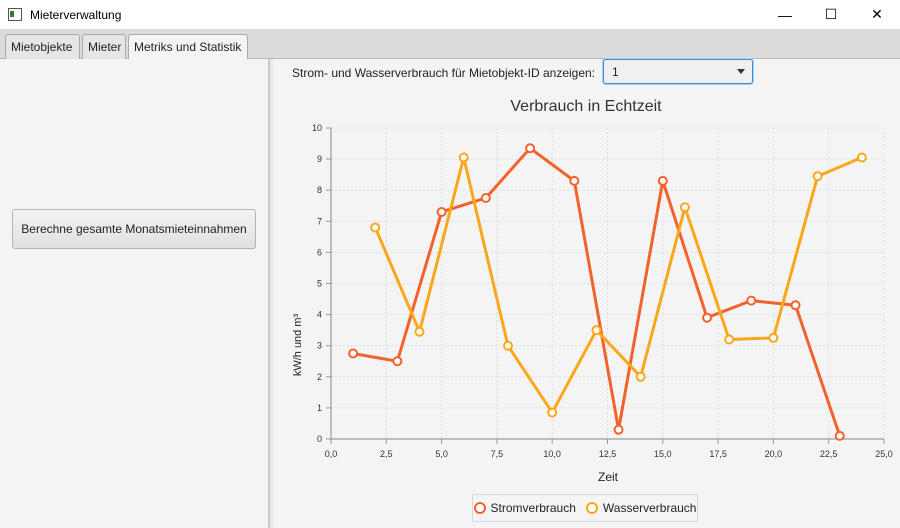 This screenshot has height=528, width=900. Describe the element at coordinates (591, 508) in the screenshot. I see `legend-symbol-wasser` at that location.